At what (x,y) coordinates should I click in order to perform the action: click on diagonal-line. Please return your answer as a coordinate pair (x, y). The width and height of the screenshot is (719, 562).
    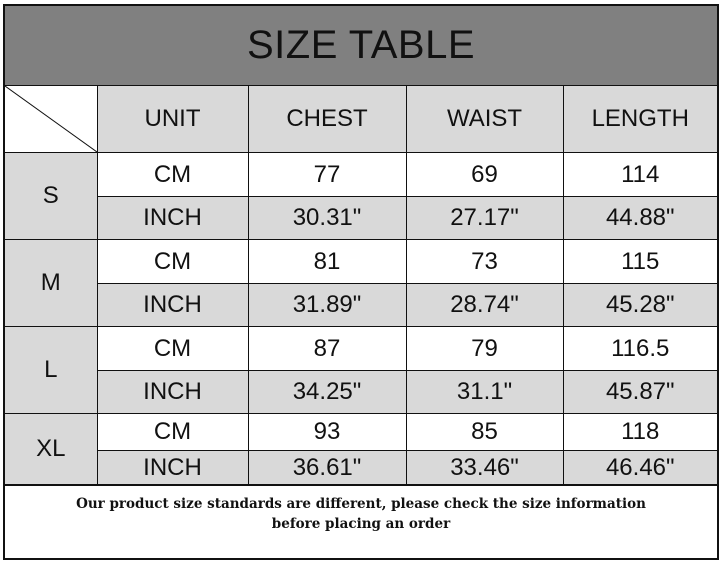
    Looking at the image, I should click on (51, 119).